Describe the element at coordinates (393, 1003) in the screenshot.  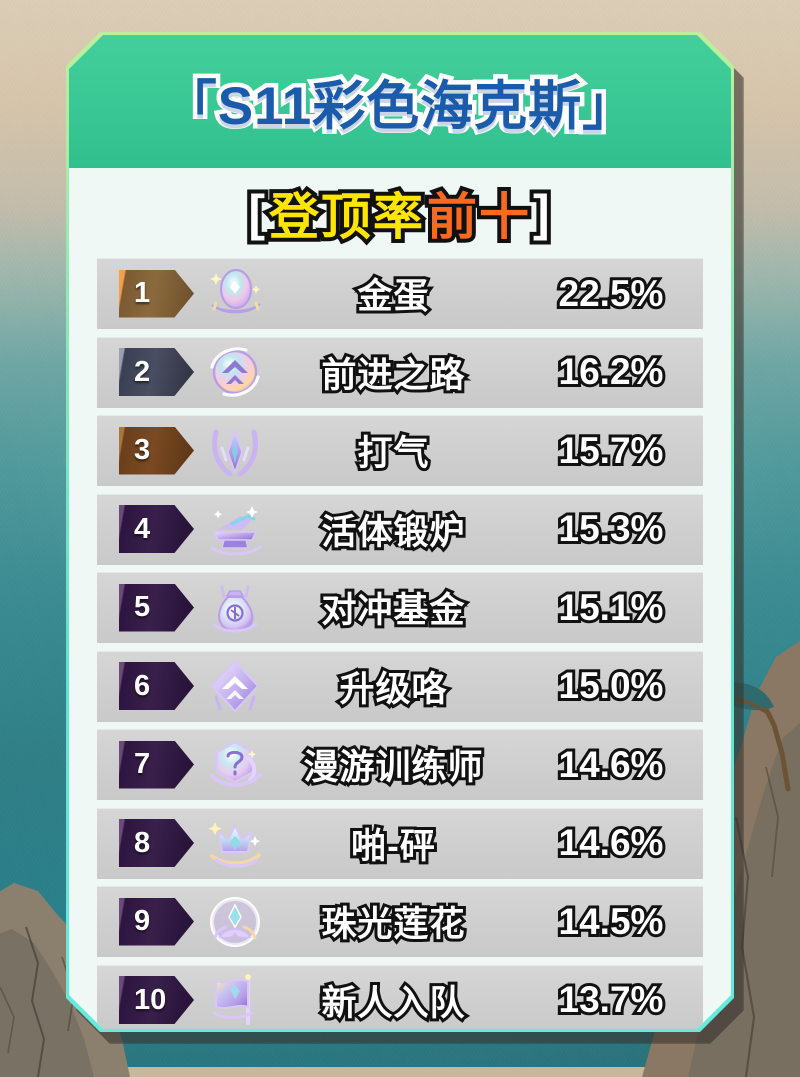
I see `item-name: 新人入队` at that location.